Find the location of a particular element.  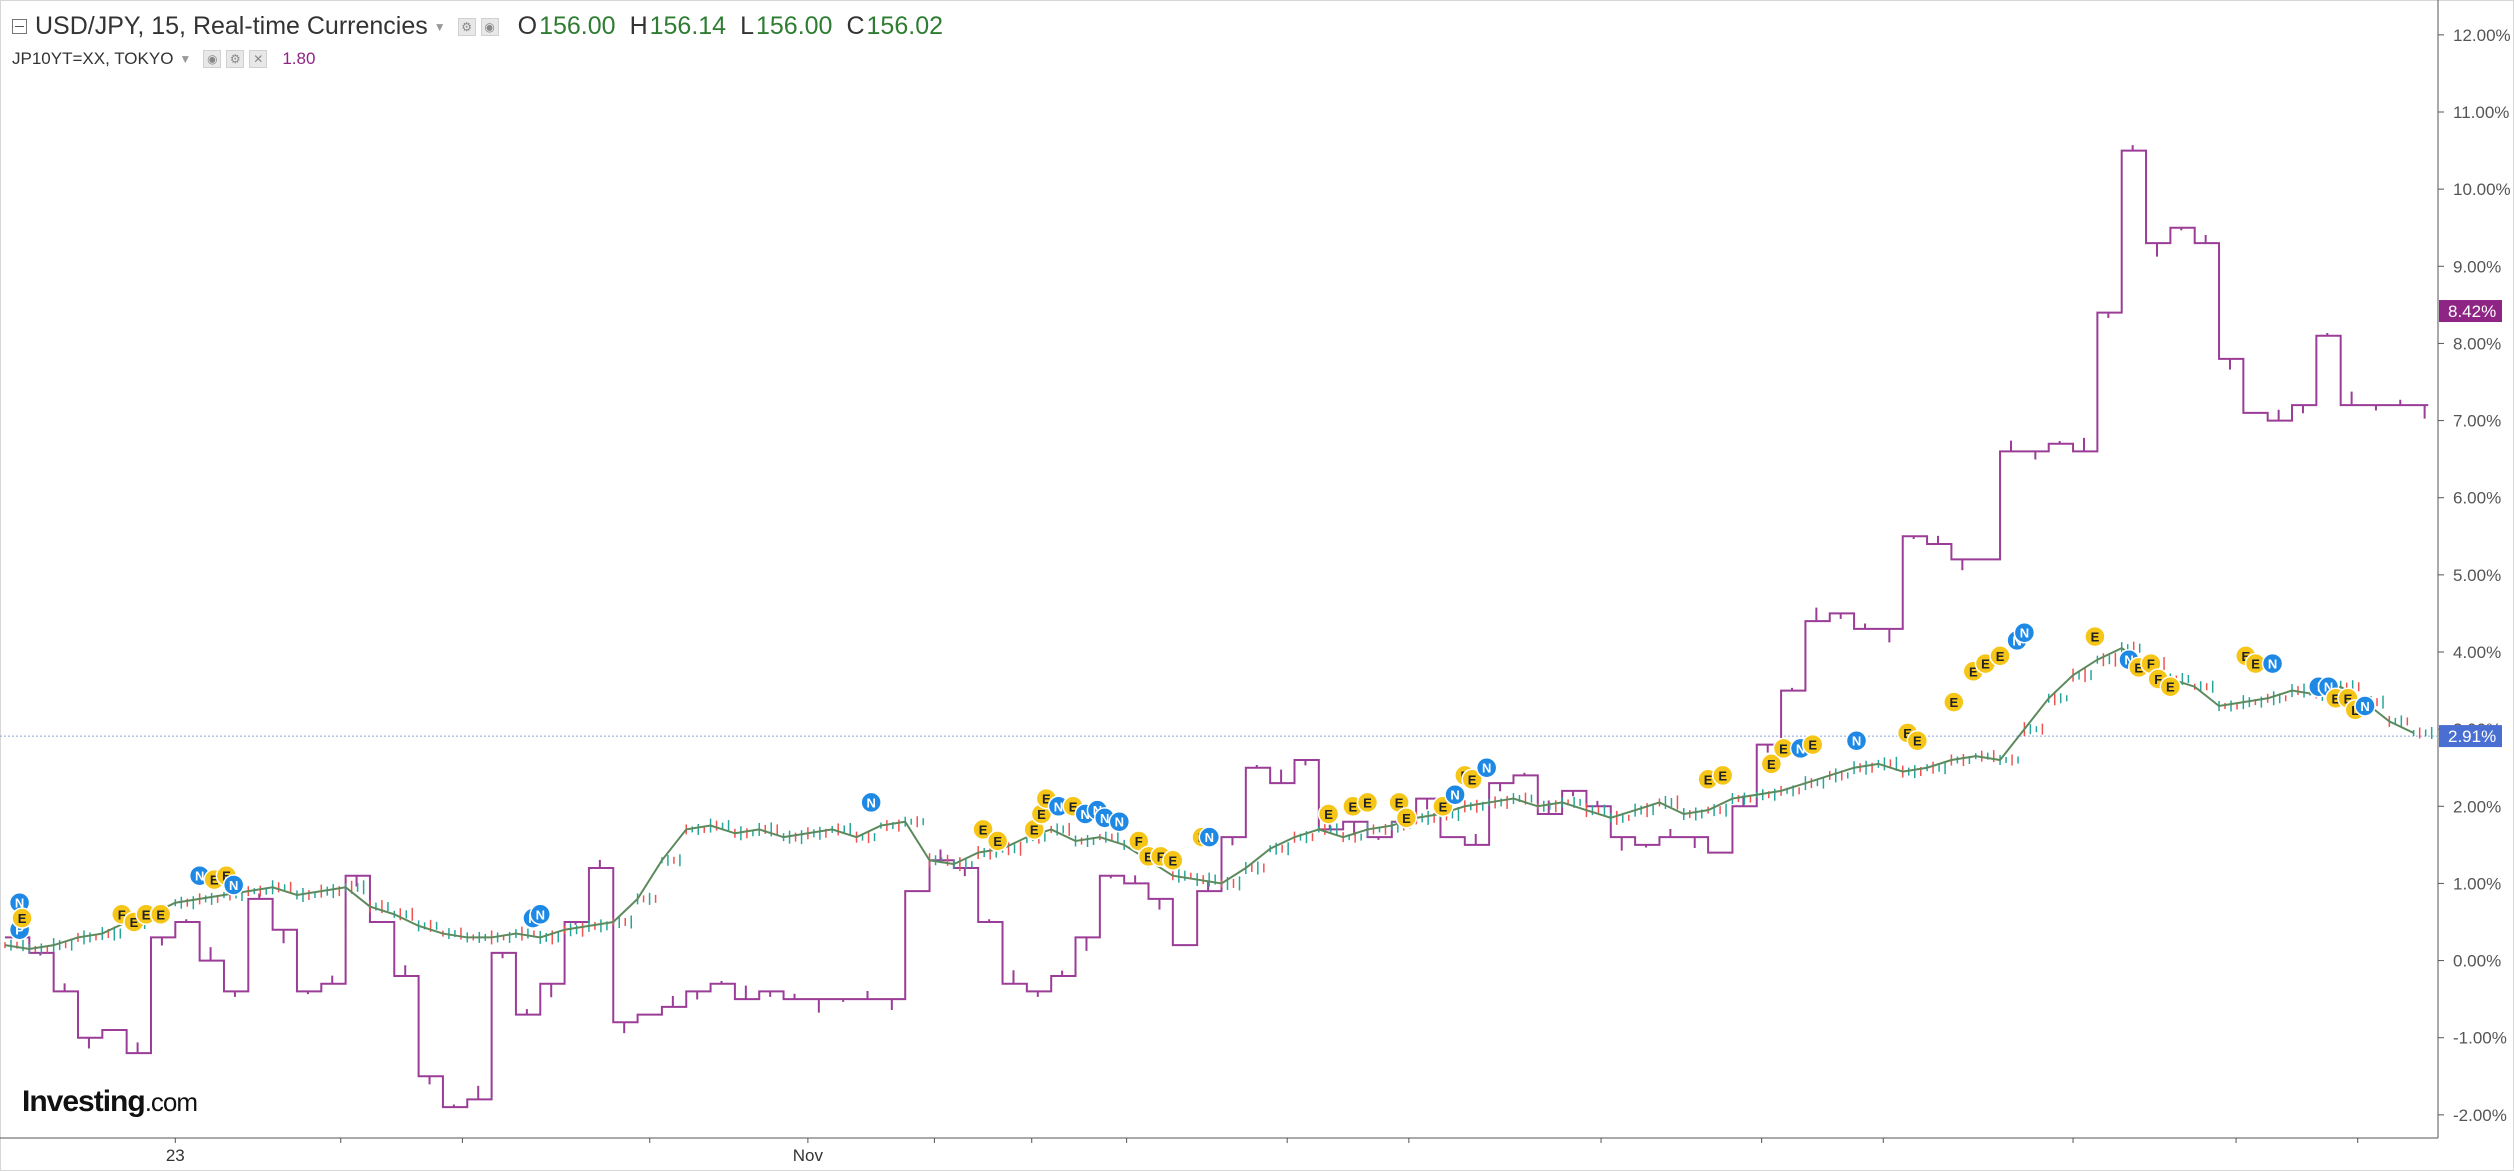

event-marker-f: F is located at coordinates (1139, 841).